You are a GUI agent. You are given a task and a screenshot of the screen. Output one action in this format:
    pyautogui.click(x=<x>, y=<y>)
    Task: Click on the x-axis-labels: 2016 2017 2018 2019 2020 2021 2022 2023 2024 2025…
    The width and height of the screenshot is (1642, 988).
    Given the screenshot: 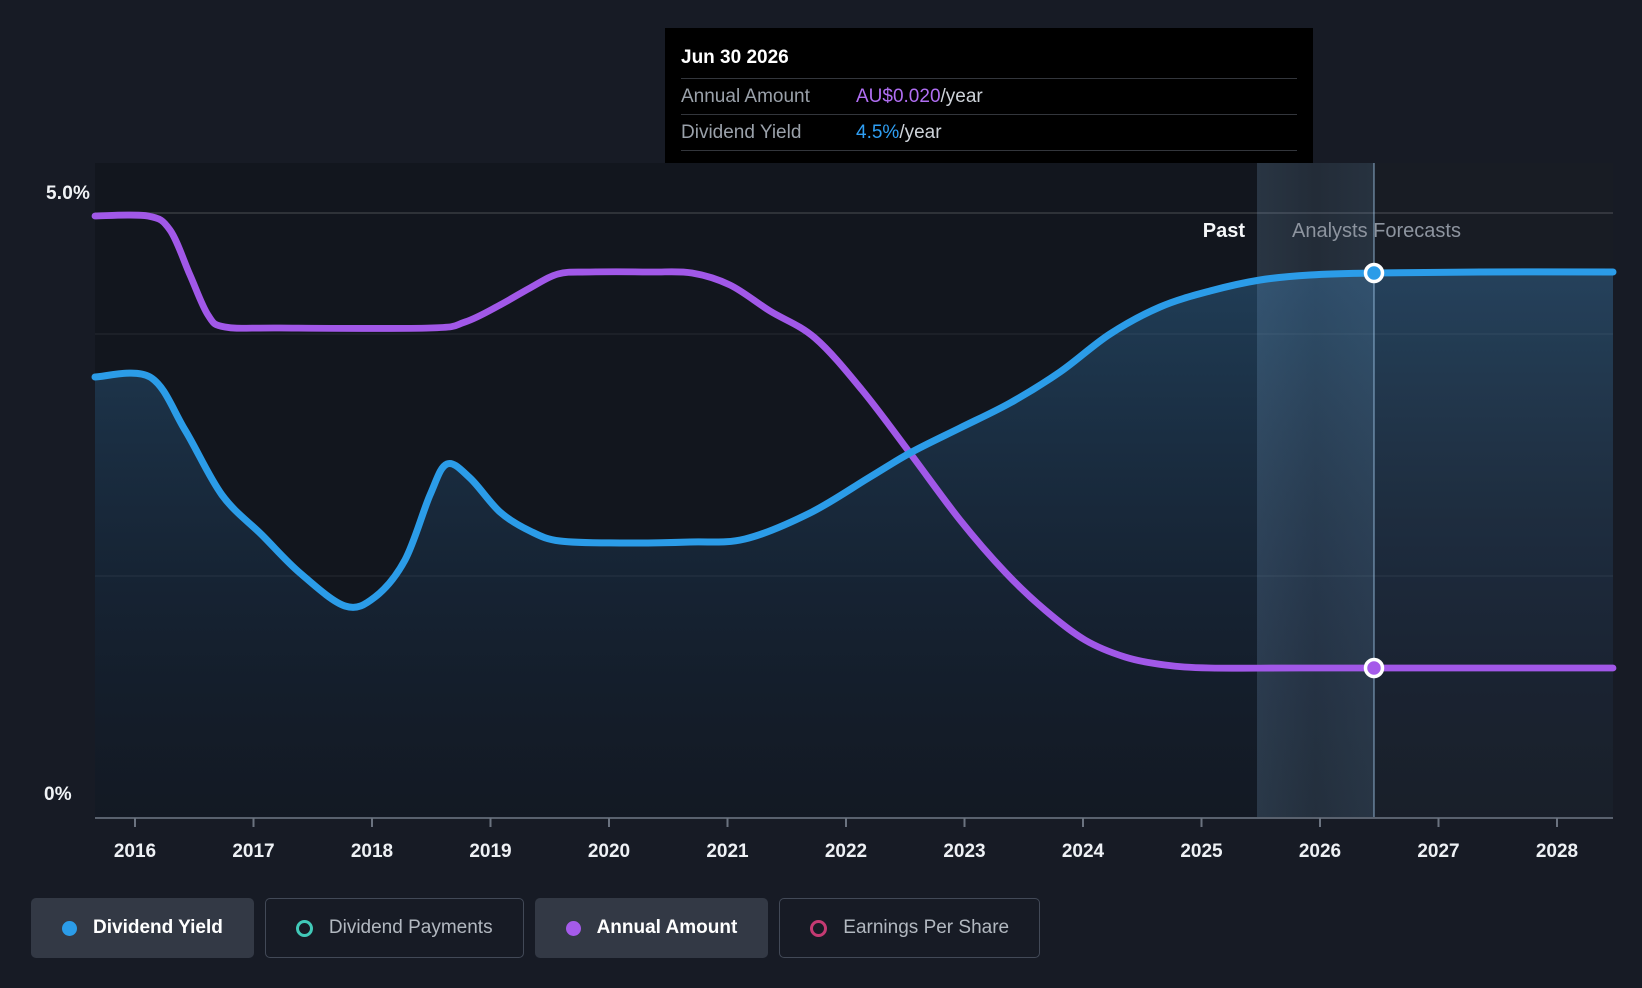 What is the action you would take?
    pyautogui.click(x=846, y=851)
    